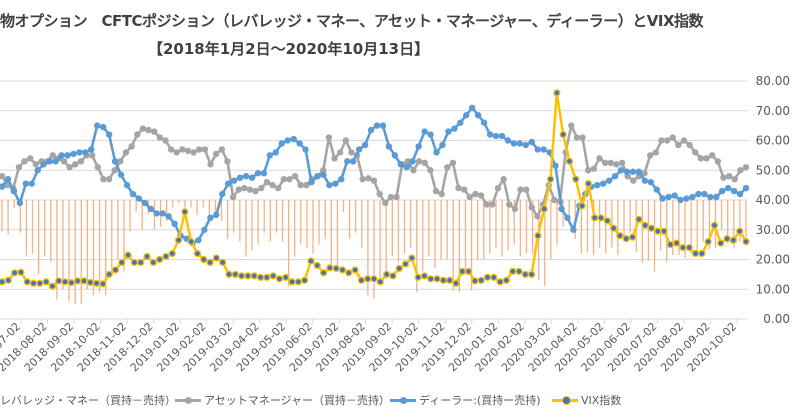 The width and height of the screenshot is (800, 418). I want to click on y-tick-label: 20.00, so click(773, 260).